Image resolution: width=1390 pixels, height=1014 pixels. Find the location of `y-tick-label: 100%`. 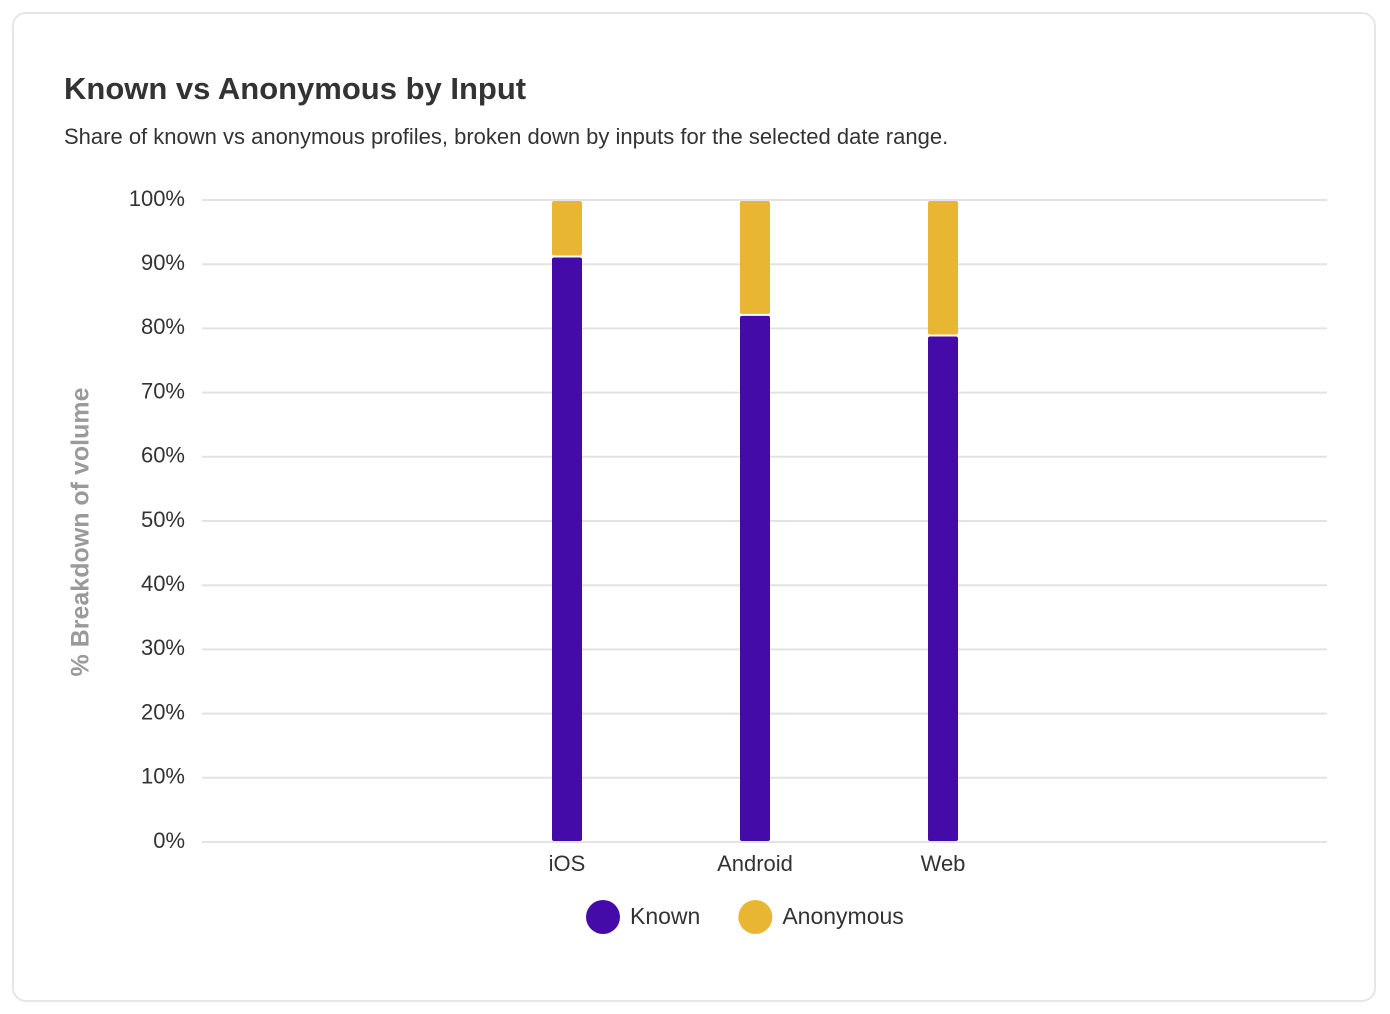

y-tick-label: 100% is located at coordinates (157, 198).